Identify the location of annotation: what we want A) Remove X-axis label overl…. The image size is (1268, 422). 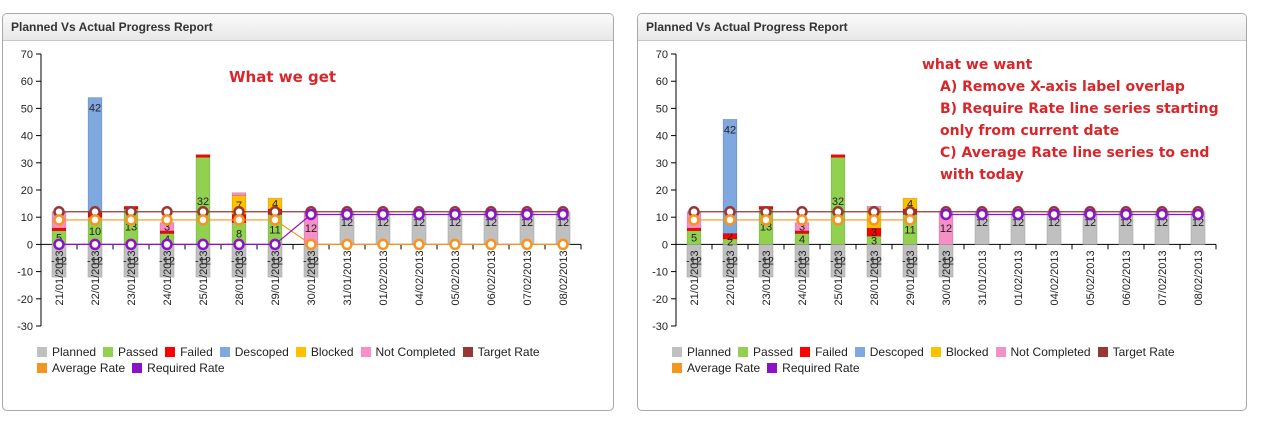
(1070, 120).